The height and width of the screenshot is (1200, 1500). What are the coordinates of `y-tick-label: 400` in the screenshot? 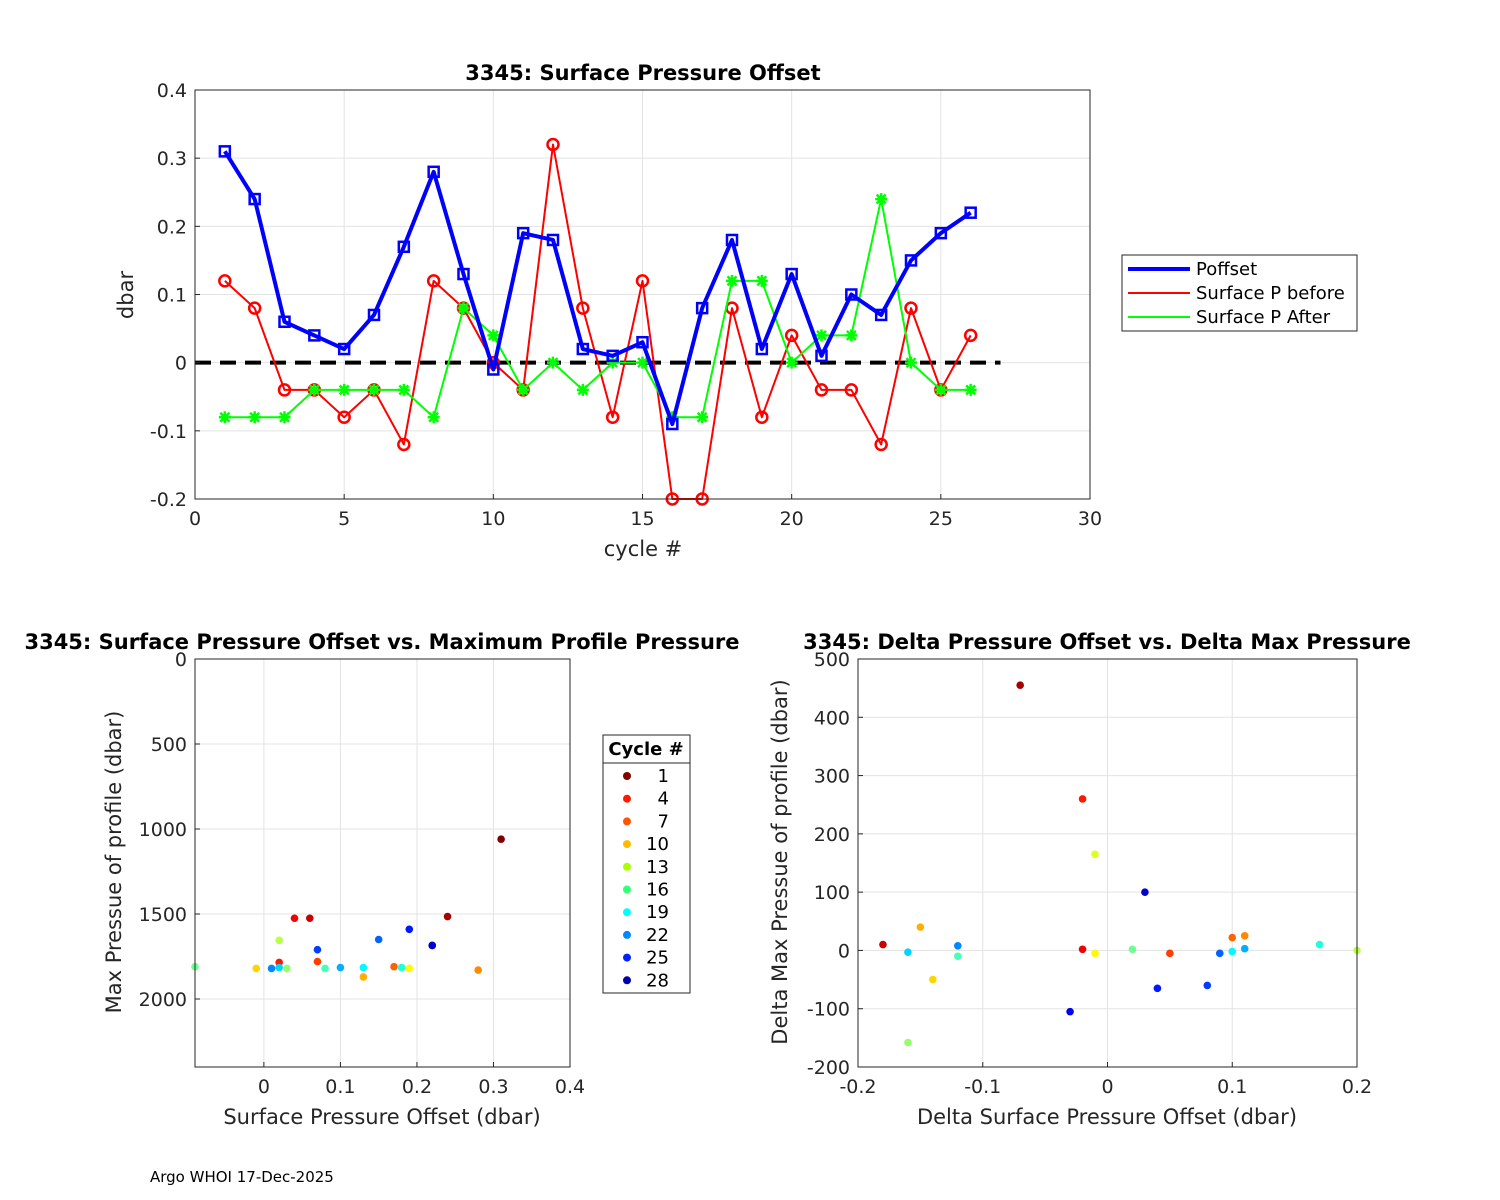 It's located at (832, 718).